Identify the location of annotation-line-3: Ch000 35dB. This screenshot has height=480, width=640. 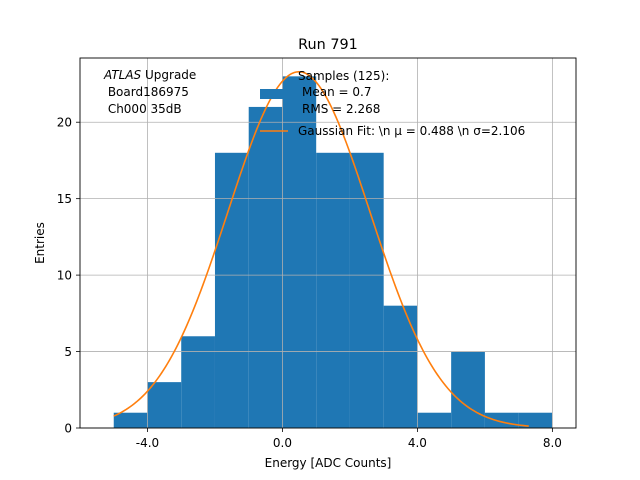
(143, 109).